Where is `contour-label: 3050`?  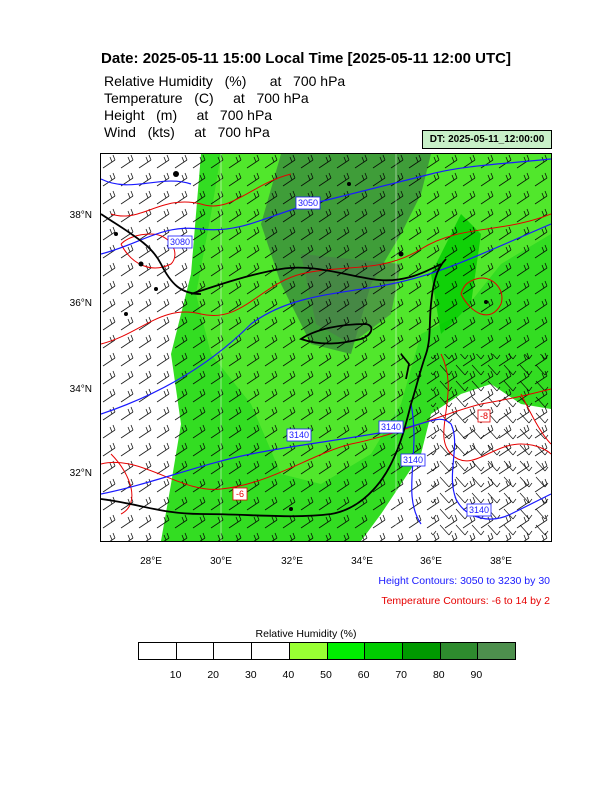
contour-label: 3050 is located at coordinates (308, 203).